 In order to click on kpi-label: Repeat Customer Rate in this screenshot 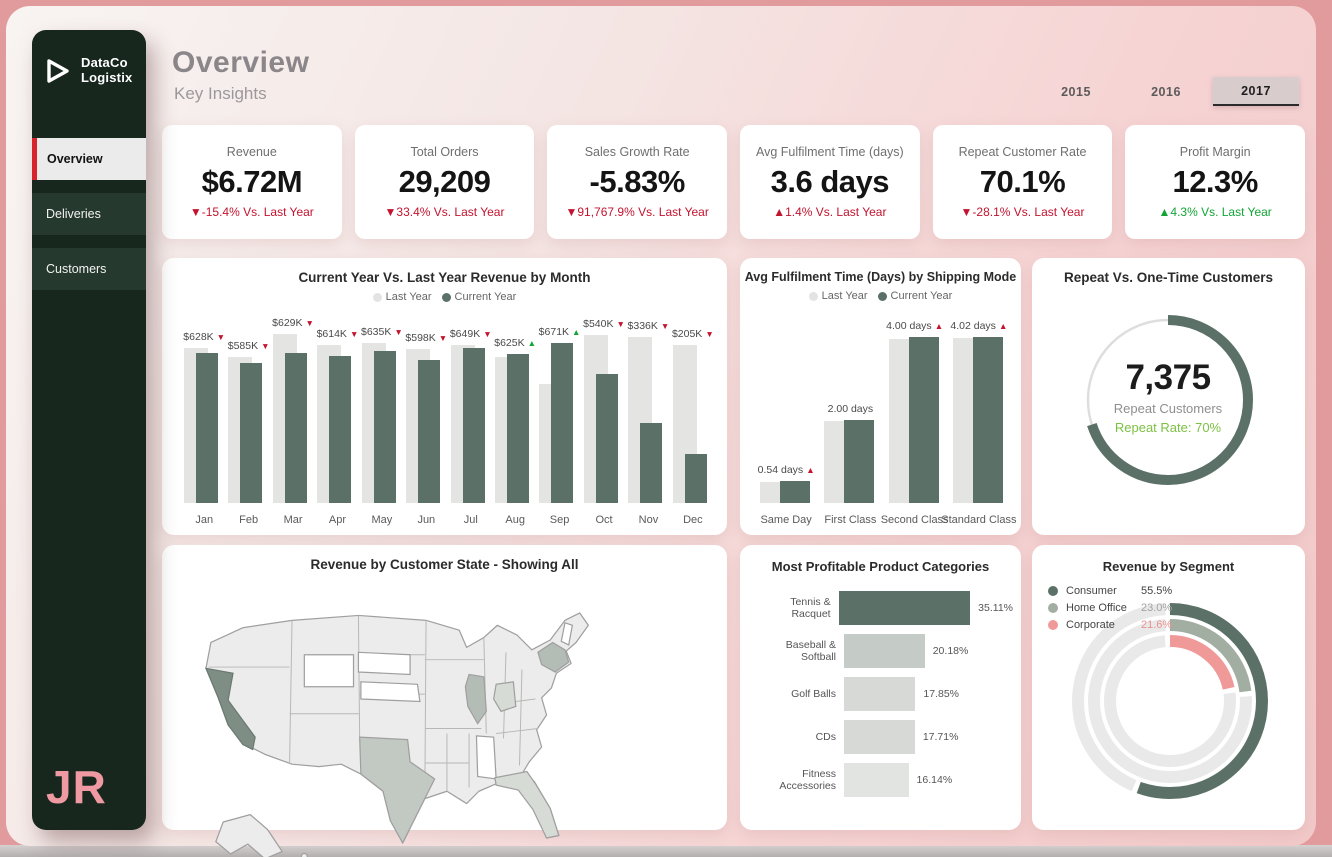, I will do `click(1022, 152)`.